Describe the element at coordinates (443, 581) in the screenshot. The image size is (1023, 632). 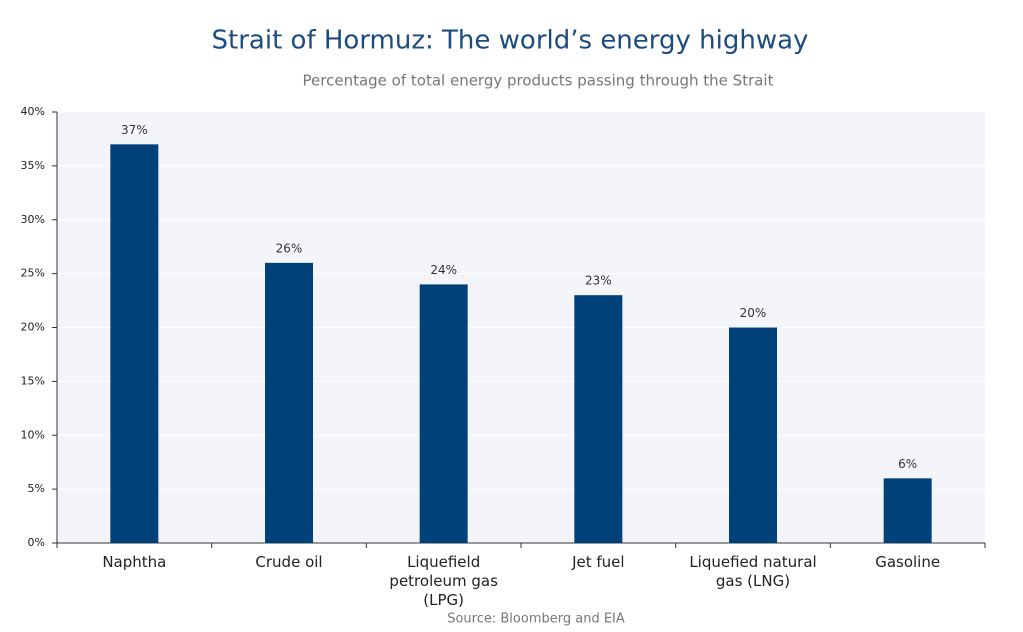
I see `x-tick-label: Liquefield petroleum gas (LPG)` at that location.